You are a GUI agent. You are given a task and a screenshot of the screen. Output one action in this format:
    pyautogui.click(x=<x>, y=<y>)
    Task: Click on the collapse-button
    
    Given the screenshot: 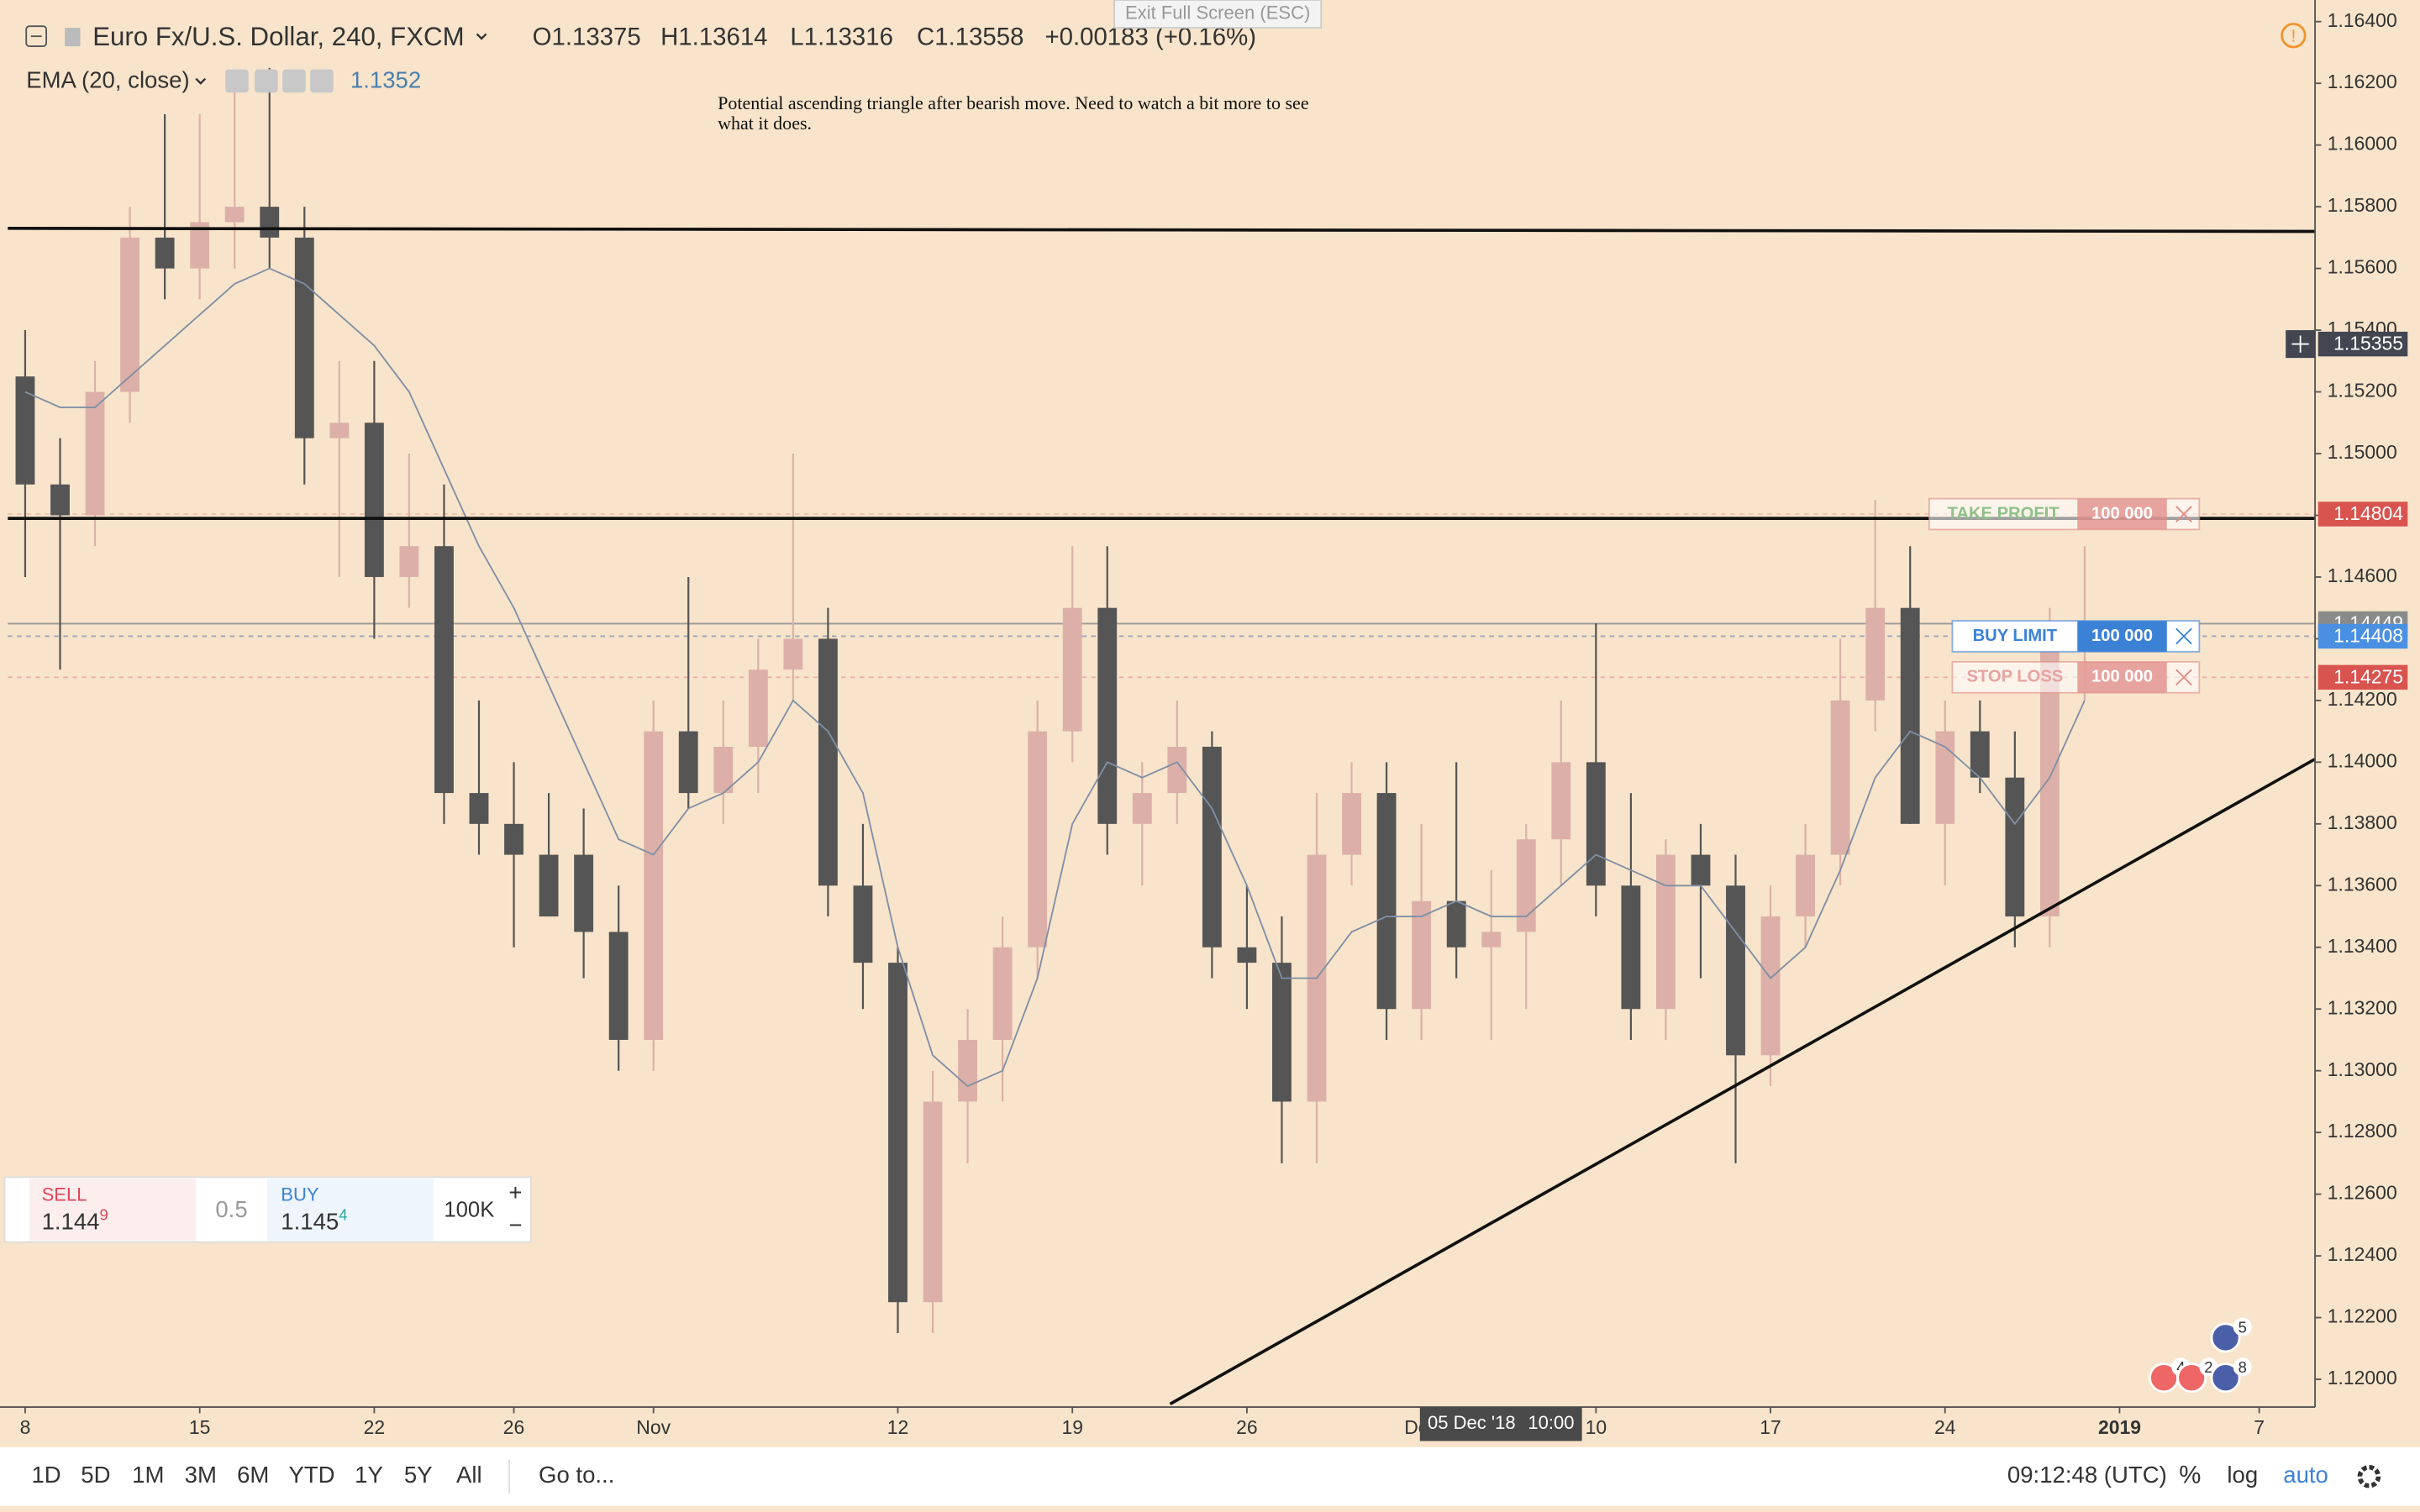 What is the action you would take?
    pyautogui.click(x=36, y=36)
    